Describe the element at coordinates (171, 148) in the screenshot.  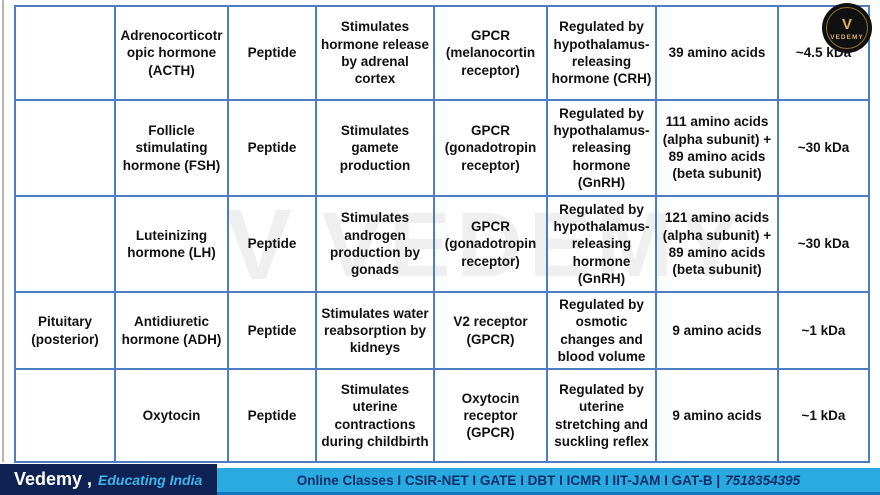
I see `cell-hormone: Follicle stimulating hormone (FSH)` at that location.